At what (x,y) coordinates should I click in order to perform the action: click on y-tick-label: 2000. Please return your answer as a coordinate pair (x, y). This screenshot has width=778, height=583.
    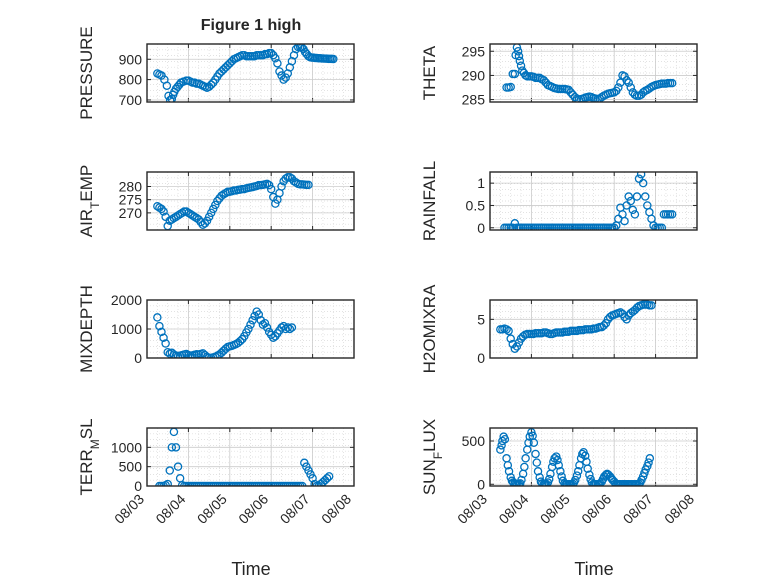
    Looking at the image, I should click on (126, 300).